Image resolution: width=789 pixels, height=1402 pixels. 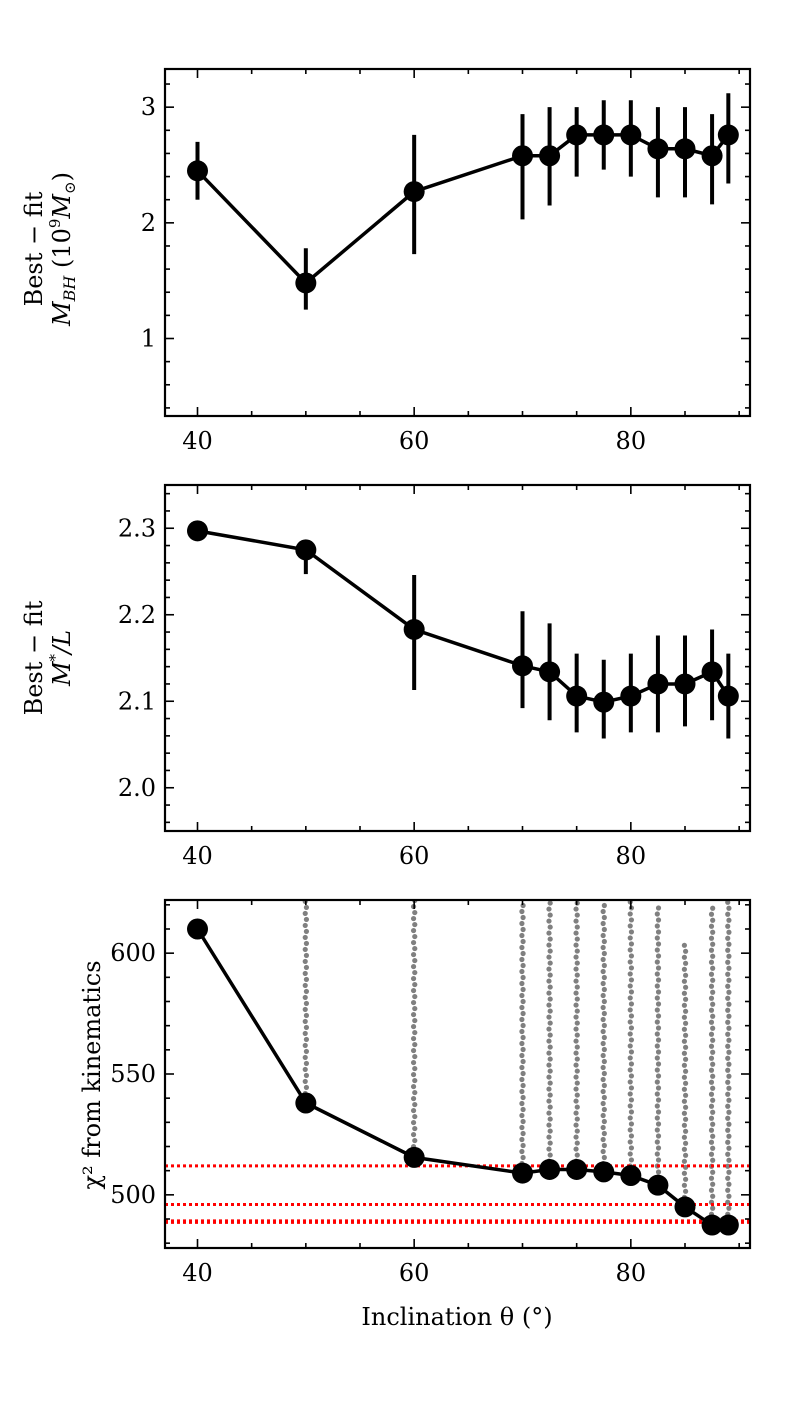 What do you see at coordinates (148, 107) in the screenshot?
I see `y-tick-label: 3` at bounding box center [148, 107].